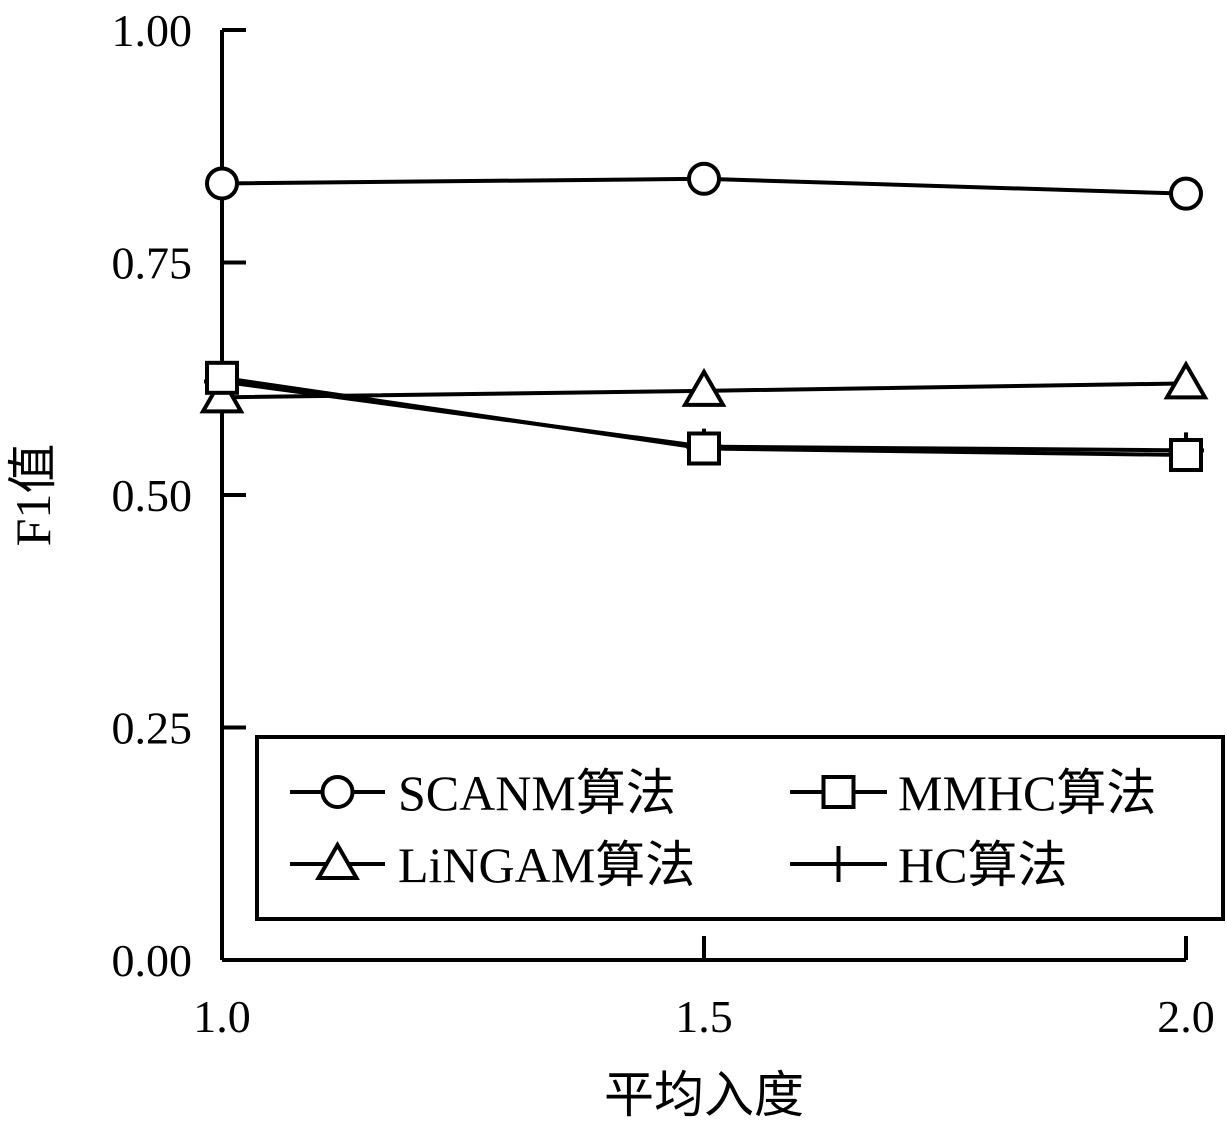  What do you see at coordinates (982, 865) in the screenshot?
I see `legend-label: HC算法` at bounding box center [982, 865].